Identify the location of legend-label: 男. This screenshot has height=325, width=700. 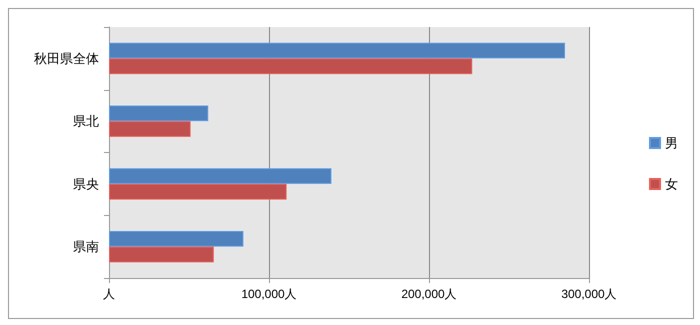
(671, 143).